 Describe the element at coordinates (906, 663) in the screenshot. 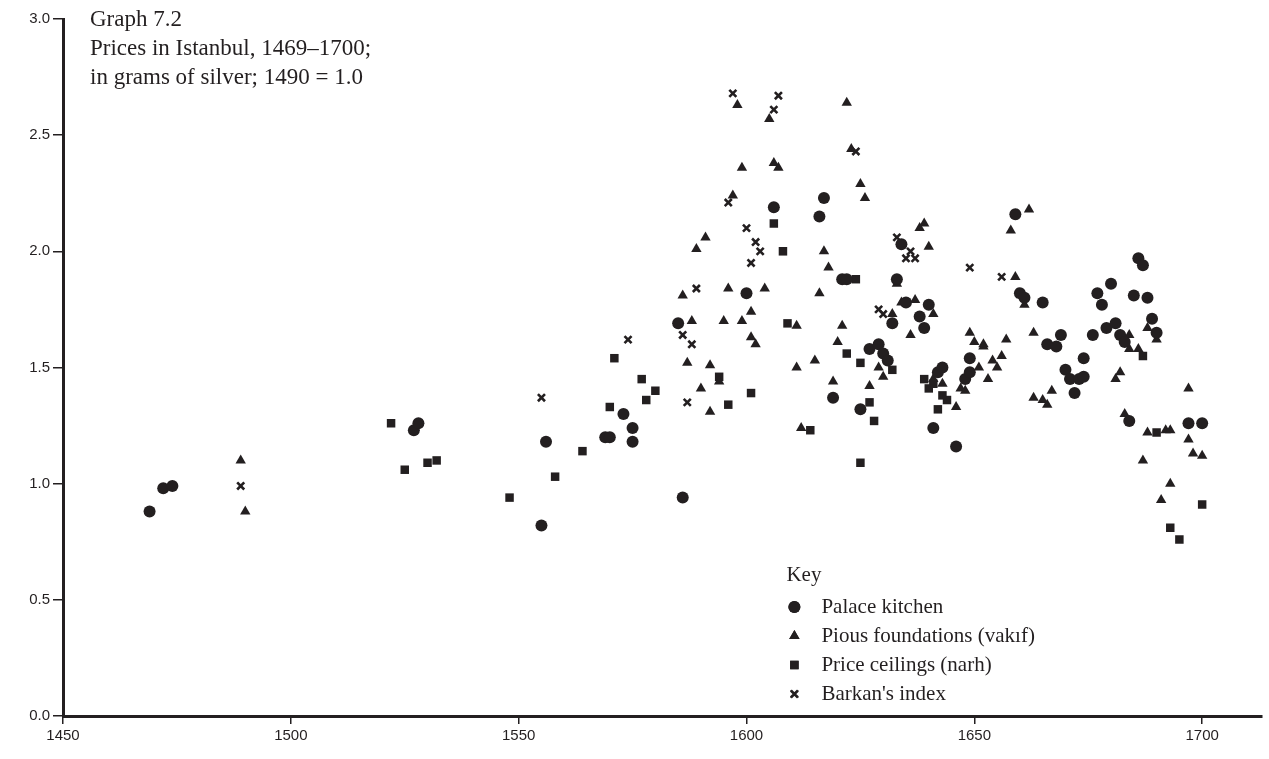

I see `legend-label: Price ceilings (narh)` at that location.